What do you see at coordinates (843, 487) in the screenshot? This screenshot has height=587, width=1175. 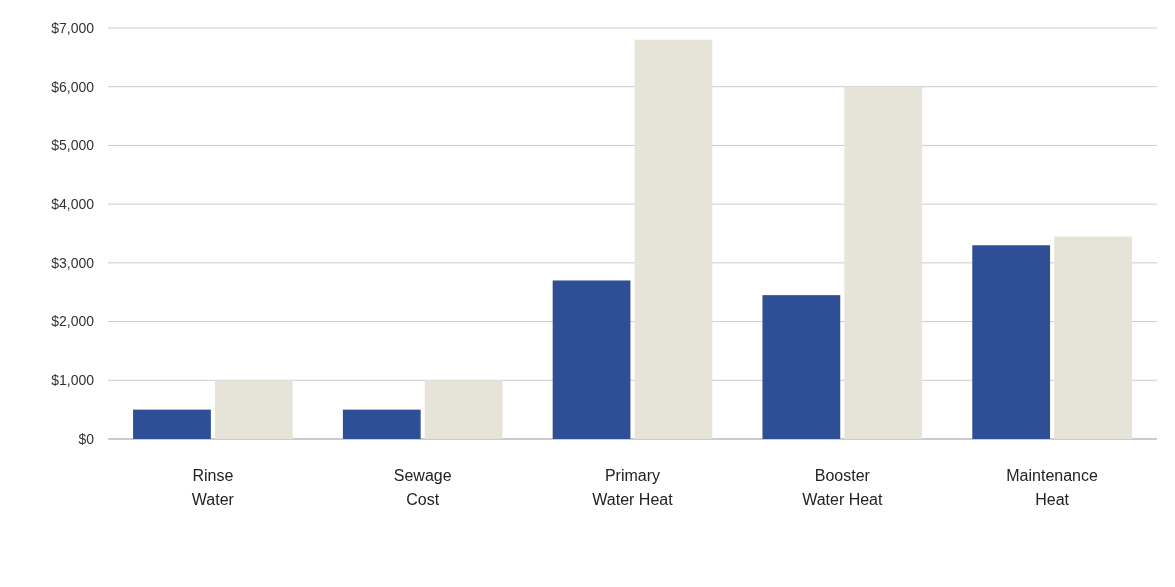 I see `x-tick-label: Booster Water Heat` at bounding box center [843, 487].